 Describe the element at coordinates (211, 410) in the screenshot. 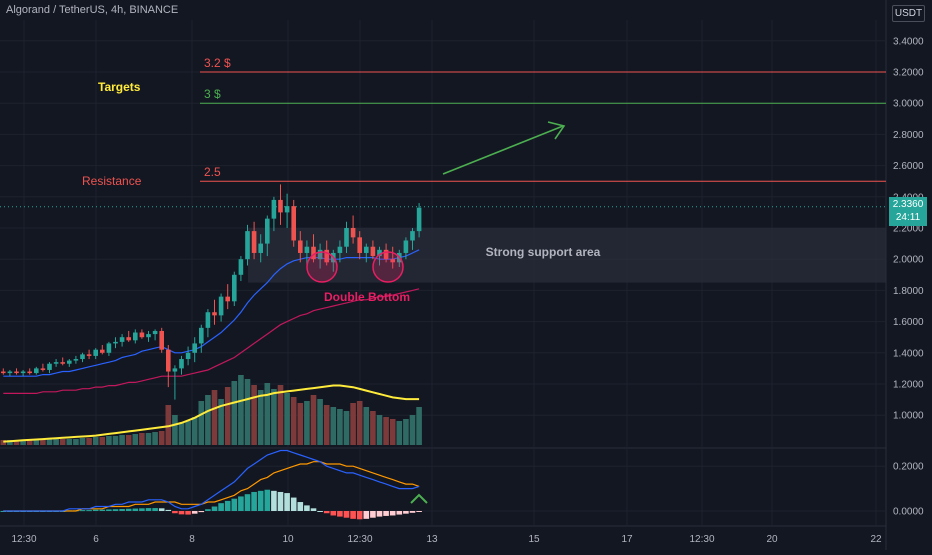

I see `volume-bars` at that location.